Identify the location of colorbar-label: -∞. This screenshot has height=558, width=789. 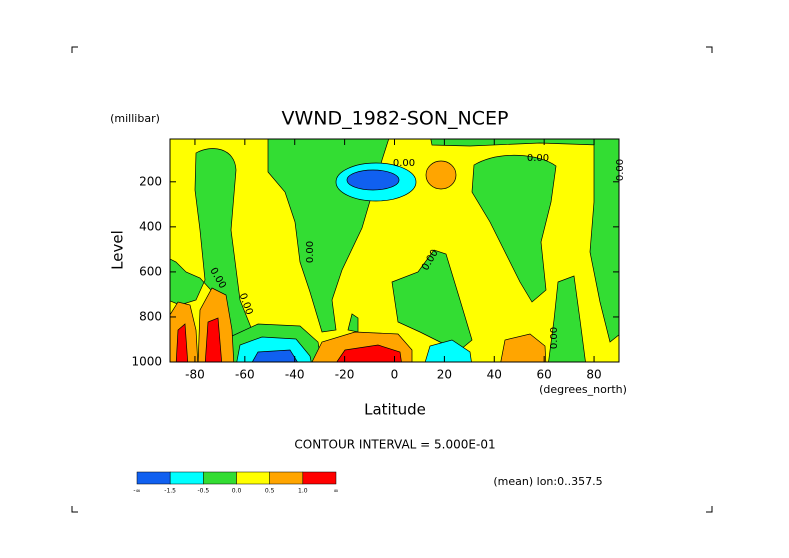
(136, 491).